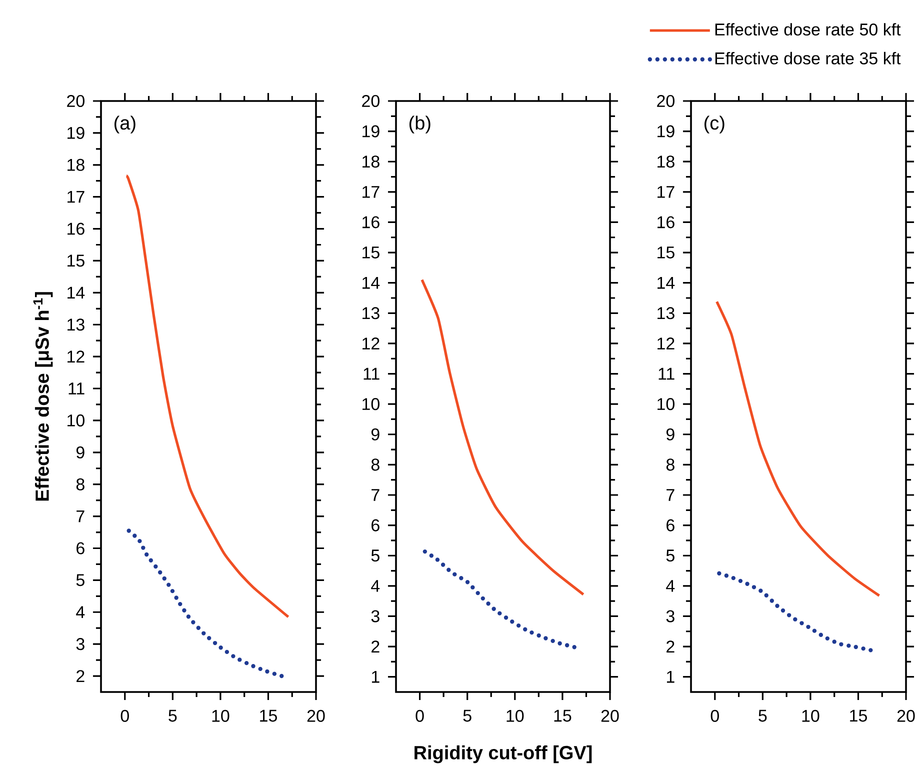  I want to click on legend-label: Effective dose rate 50 kft, so click(808, 29).